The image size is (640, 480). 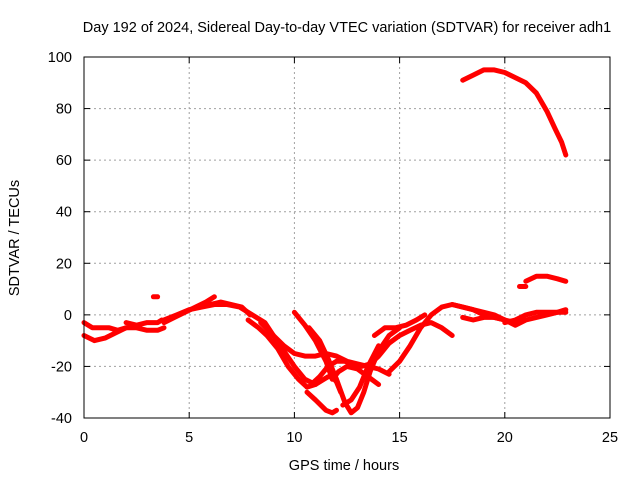 I want to click on x-tick-label: 20, so click(x=505, y=438).